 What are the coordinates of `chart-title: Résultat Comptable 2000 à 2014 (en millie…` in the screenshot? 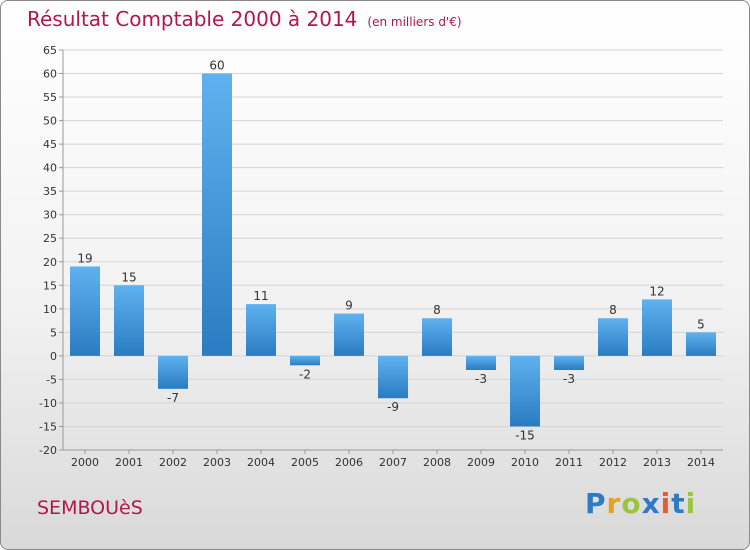 It's located at (244, 19).